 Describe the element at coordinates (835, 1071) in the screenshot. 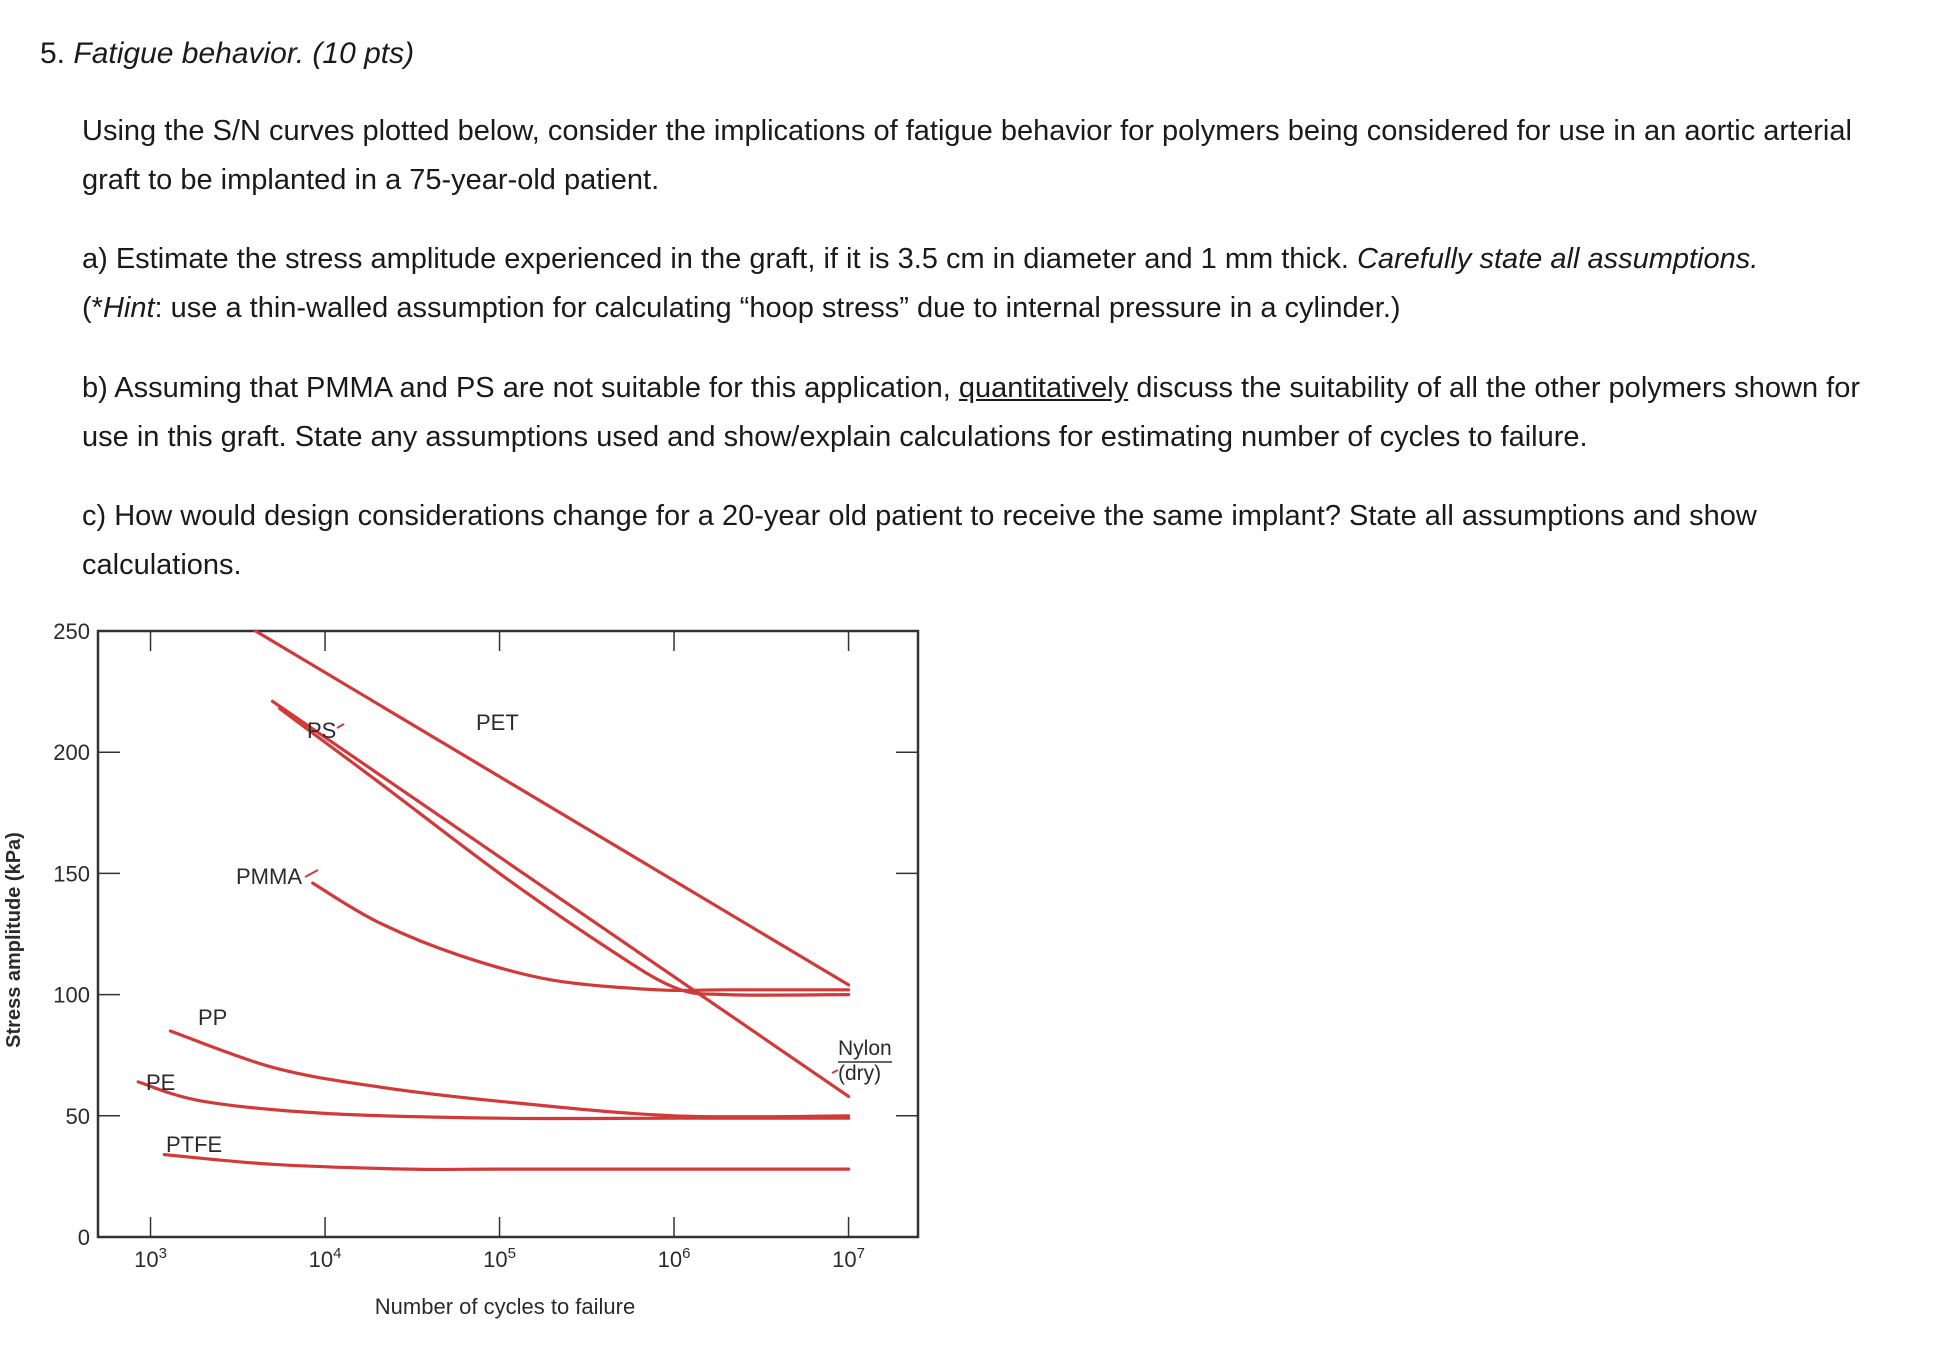

I see `leader-nylon-point` at that location.